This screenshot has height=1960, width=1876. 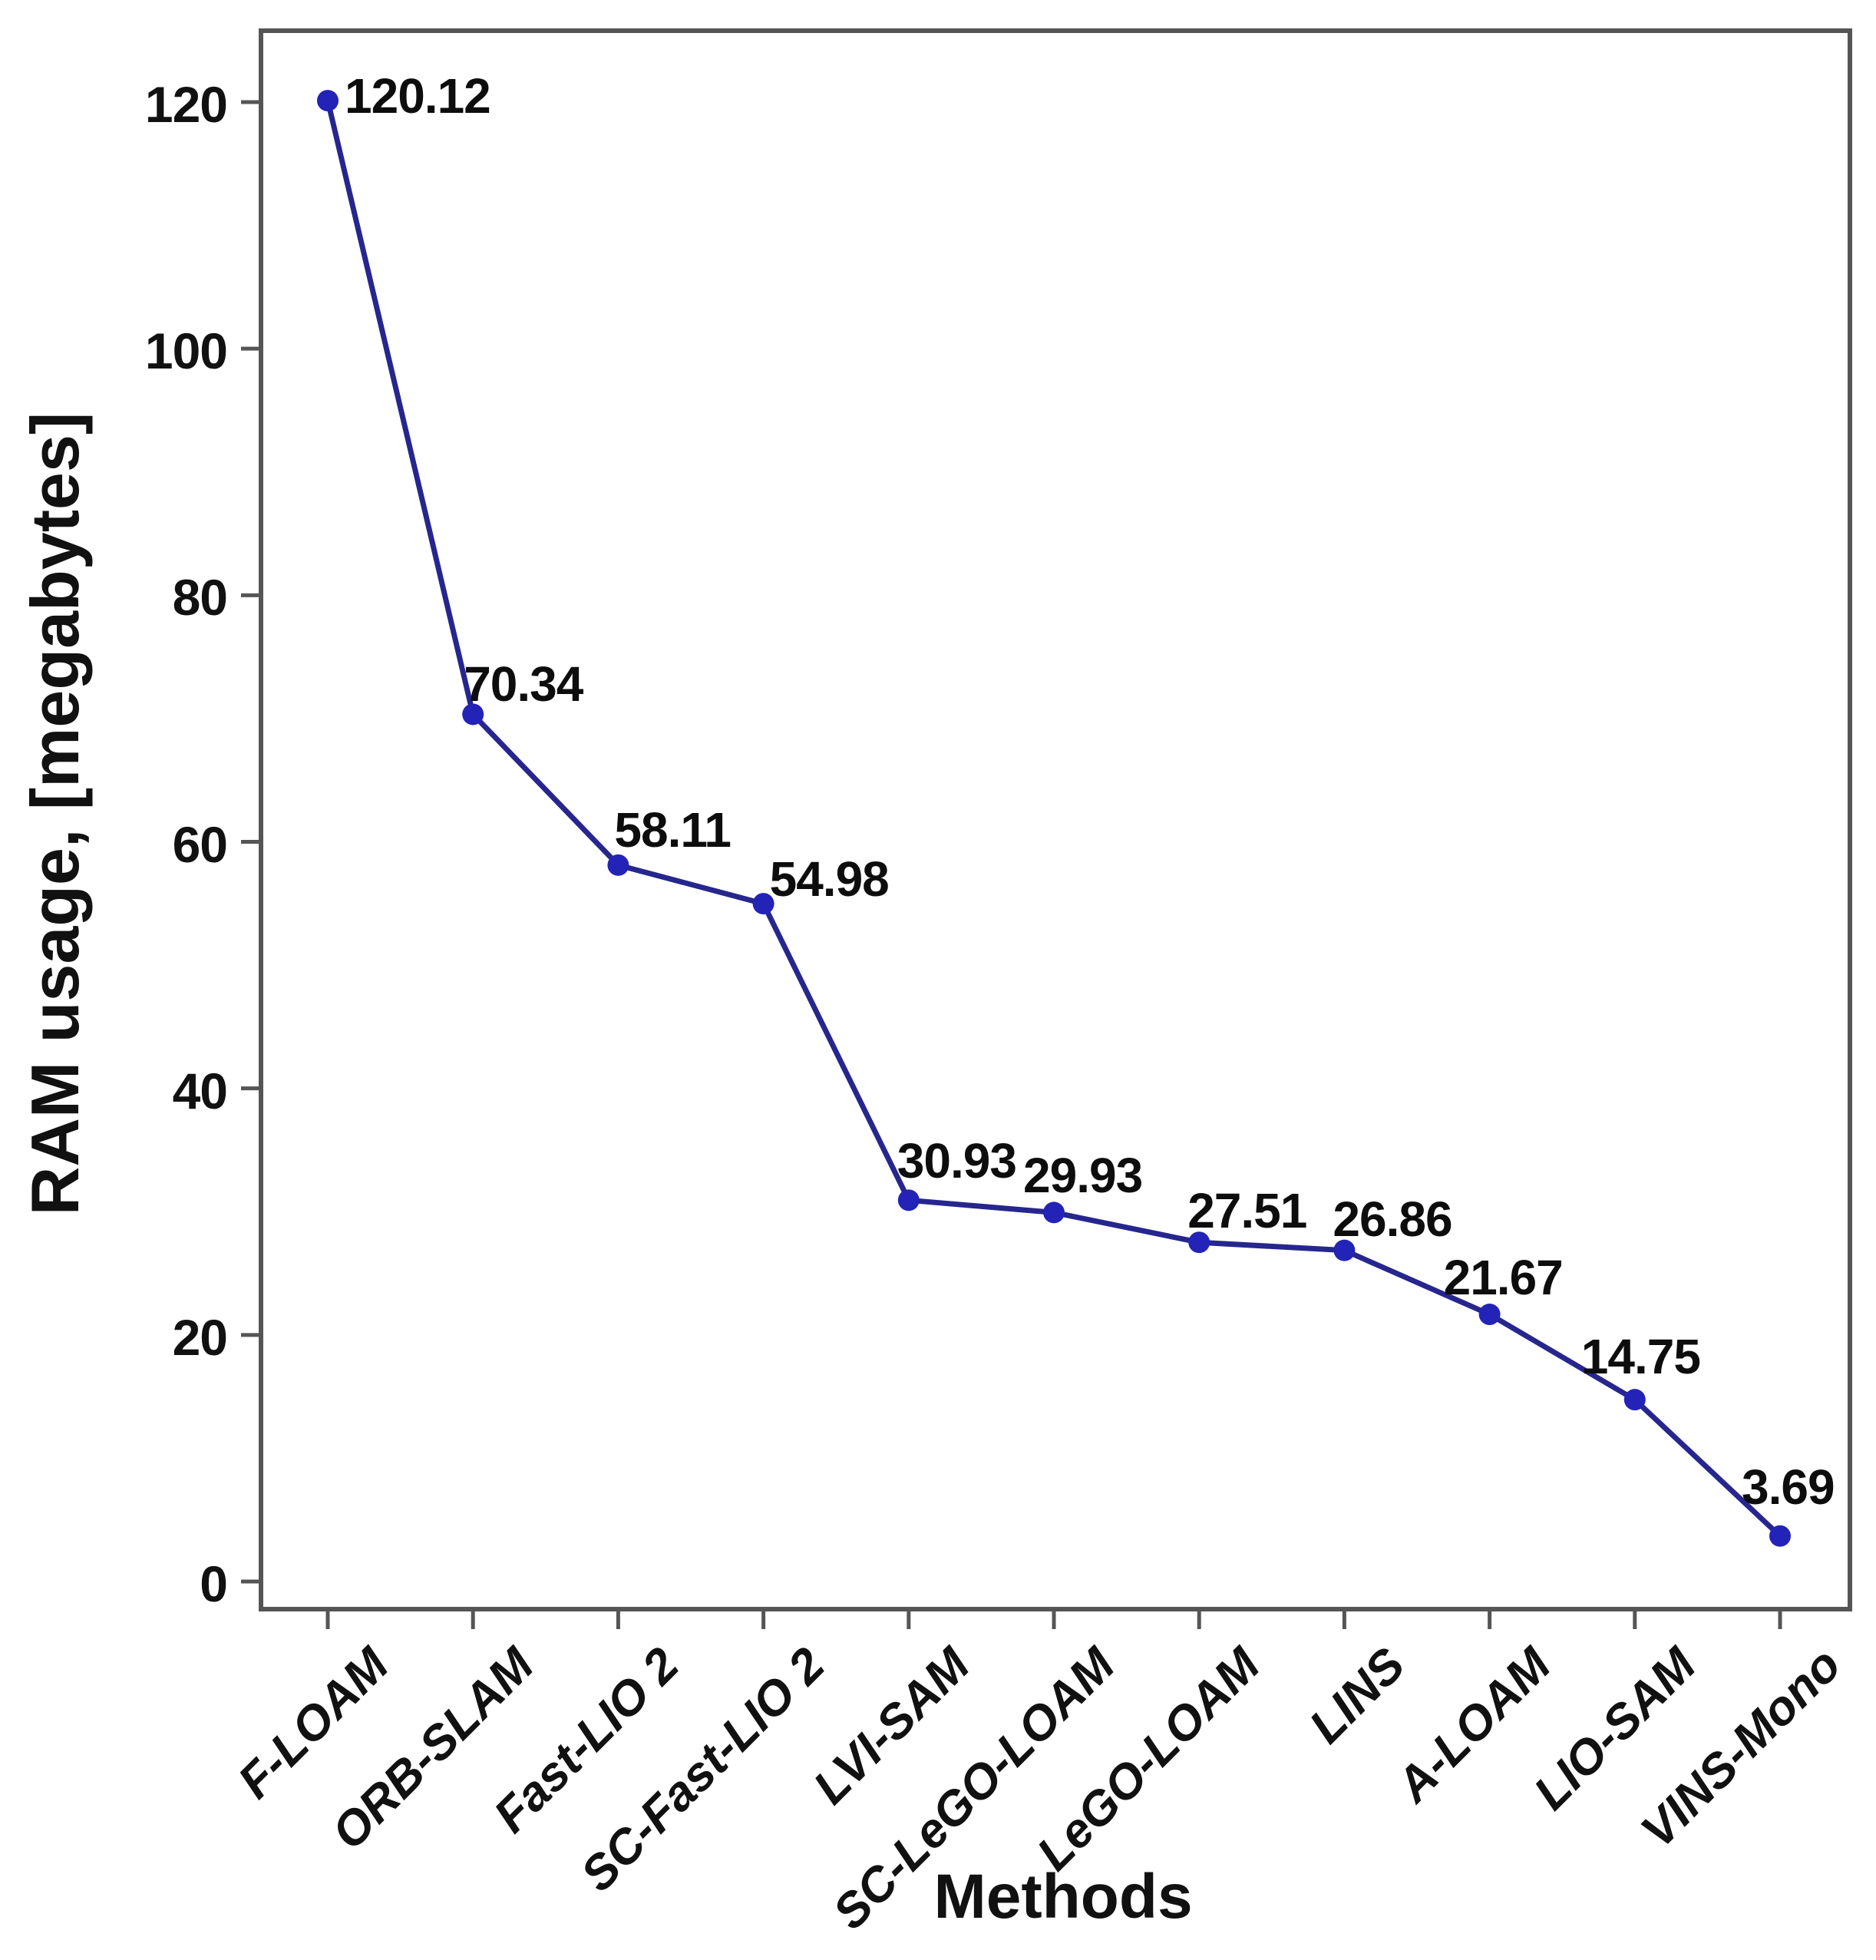 What do you see at coordinates (1247, 1211) in the screenshot?
I see `data-point-label: 27.51` at bounding box center [1247, 1211].